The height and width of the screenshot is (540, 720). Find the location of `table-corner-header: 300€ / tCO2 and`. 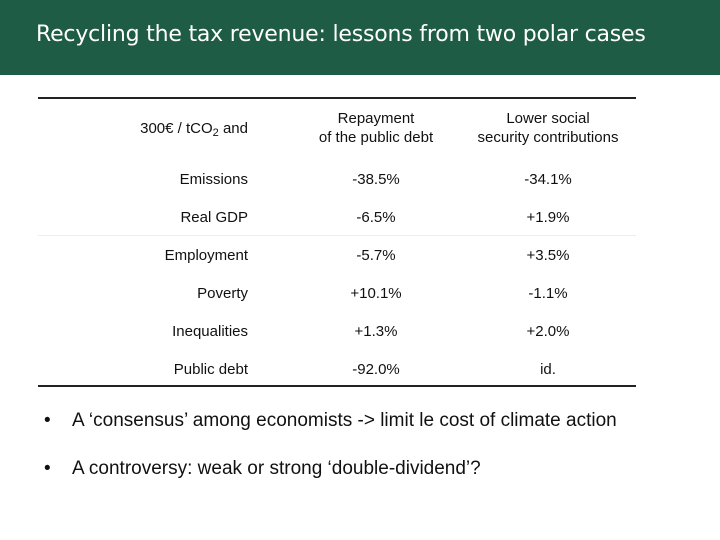

table-corner-header: 300€ / tCO2 and is located at coordinates (143, 131).